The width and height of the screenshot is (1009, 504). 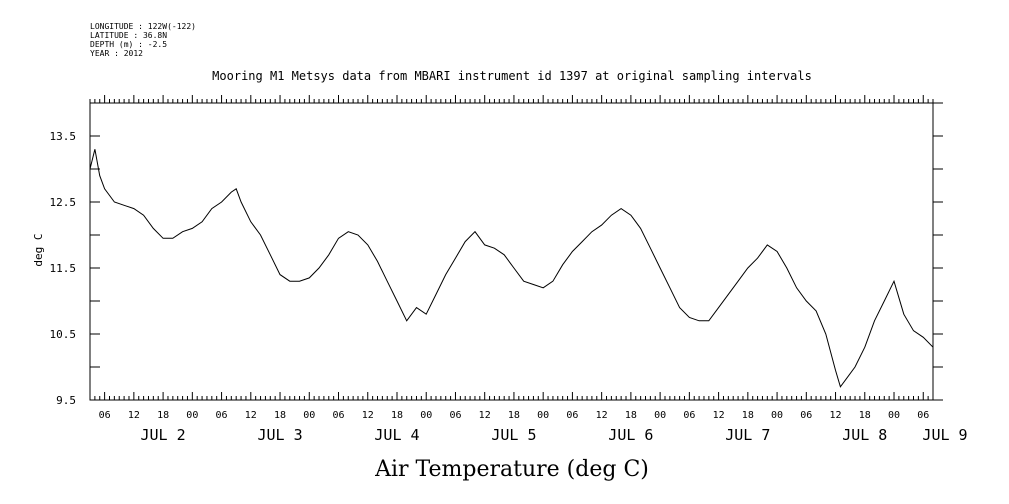 What do you see at coordinates (129, 35) in the screenshot?
I see `latitude-text: LATITUDE : 36.8N` at bounding box center [129, 35].